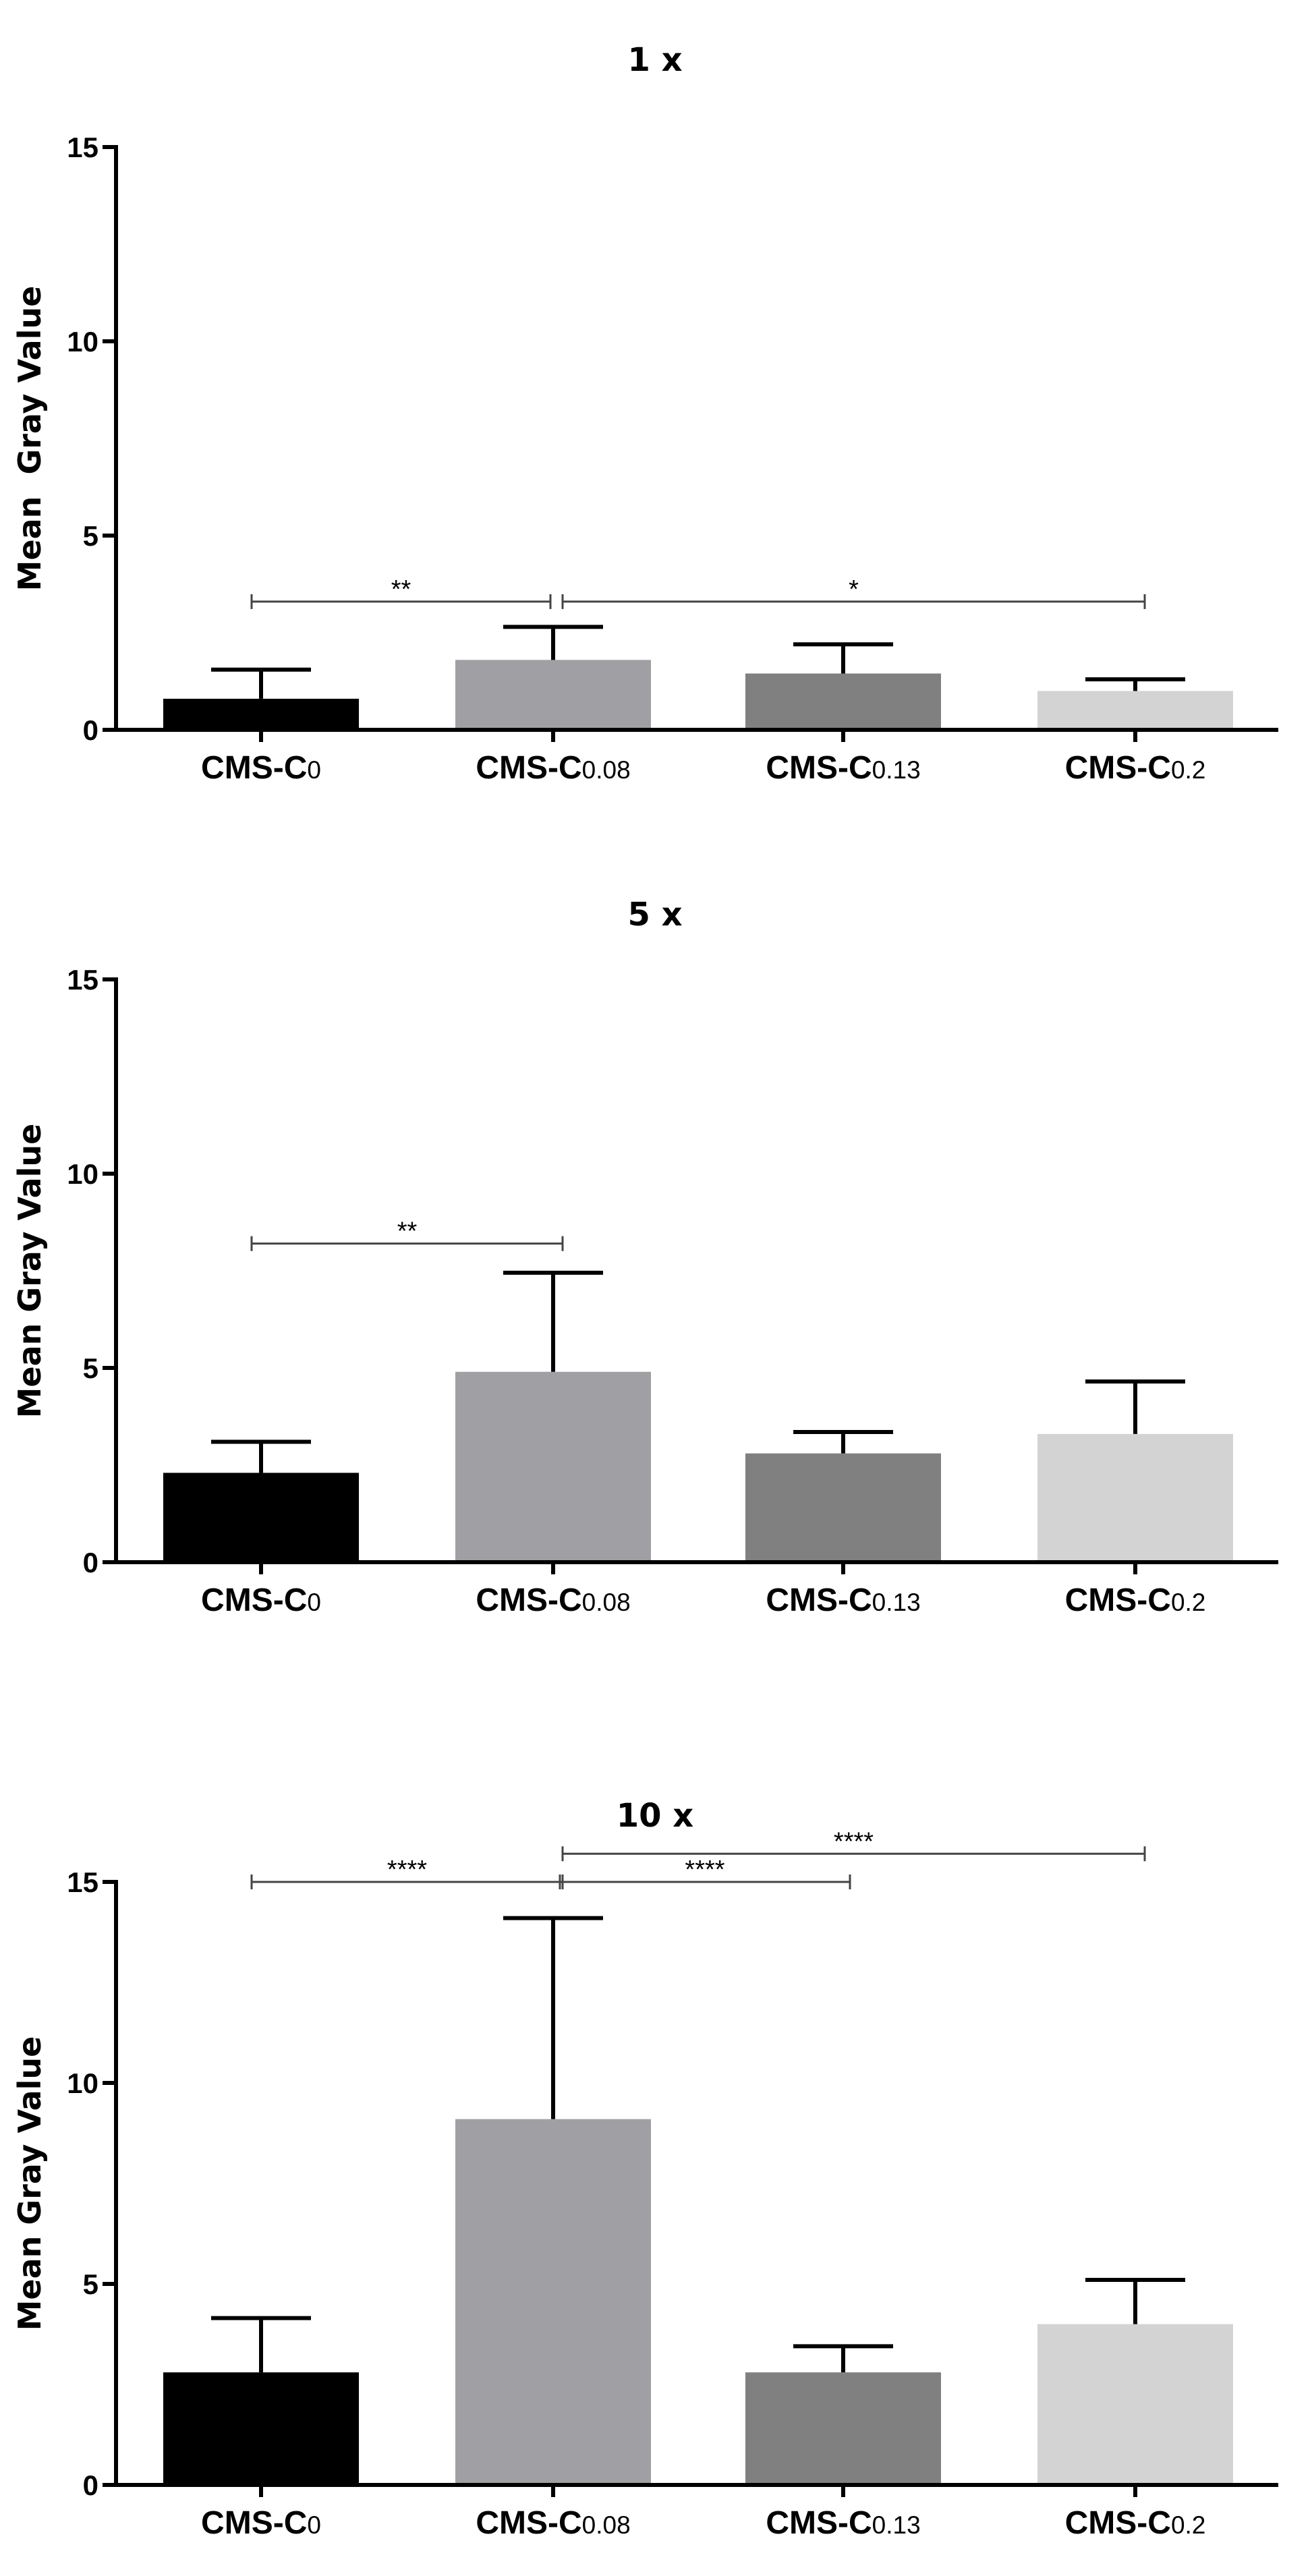  I want to click on chart-title: 1 x, so click(655, 60).